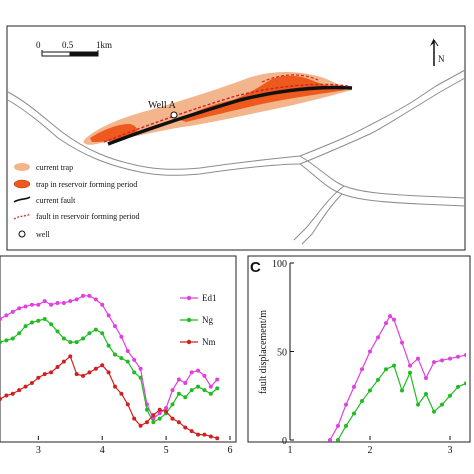  What do you see at coordinates (86, 184) in the screenshot?
I see `legend-label-trap-forming: trap in reservoir forming period` at bounding box center [86, 184].